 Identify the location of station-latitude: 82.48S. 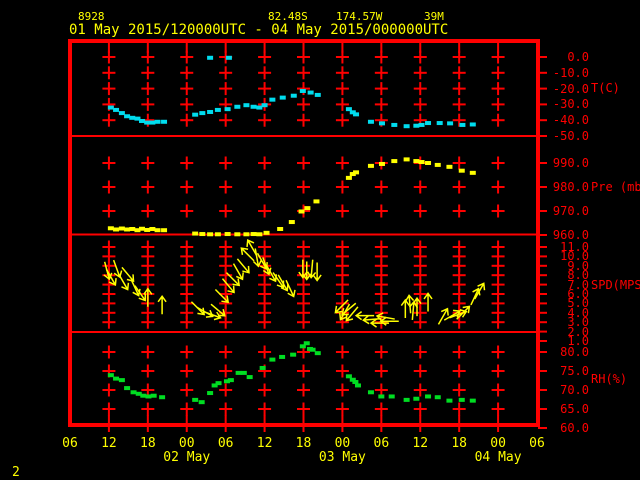
(288, 16).